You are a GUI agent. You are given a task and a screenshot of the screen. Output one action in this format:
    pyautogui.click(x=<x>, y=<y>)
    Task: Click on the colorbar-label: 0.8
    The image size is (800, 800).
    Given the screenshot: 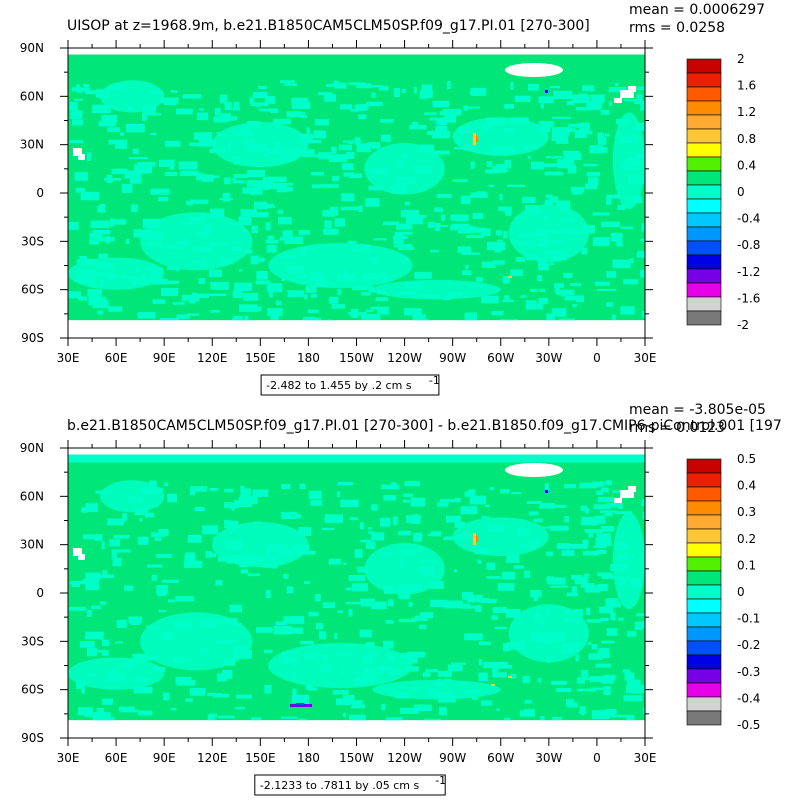 What is the action you would take?
    pyautogui.click(x=746, y=139)
    